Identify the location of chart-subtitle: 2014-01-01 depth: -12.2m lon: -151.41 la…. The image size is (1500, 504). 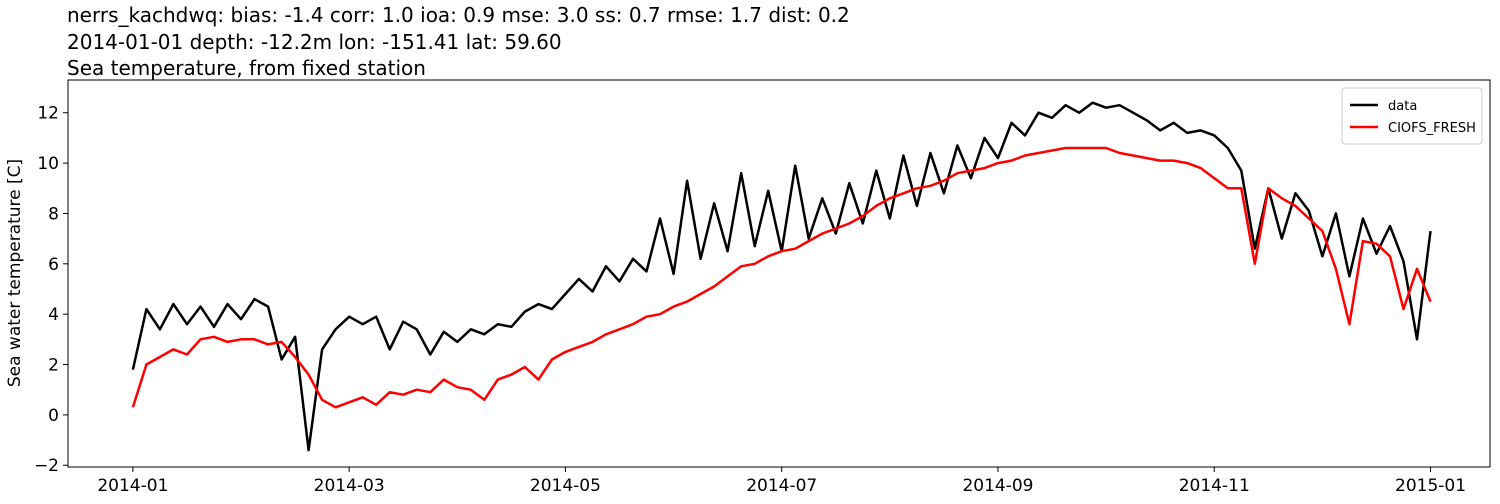
(314, 42).